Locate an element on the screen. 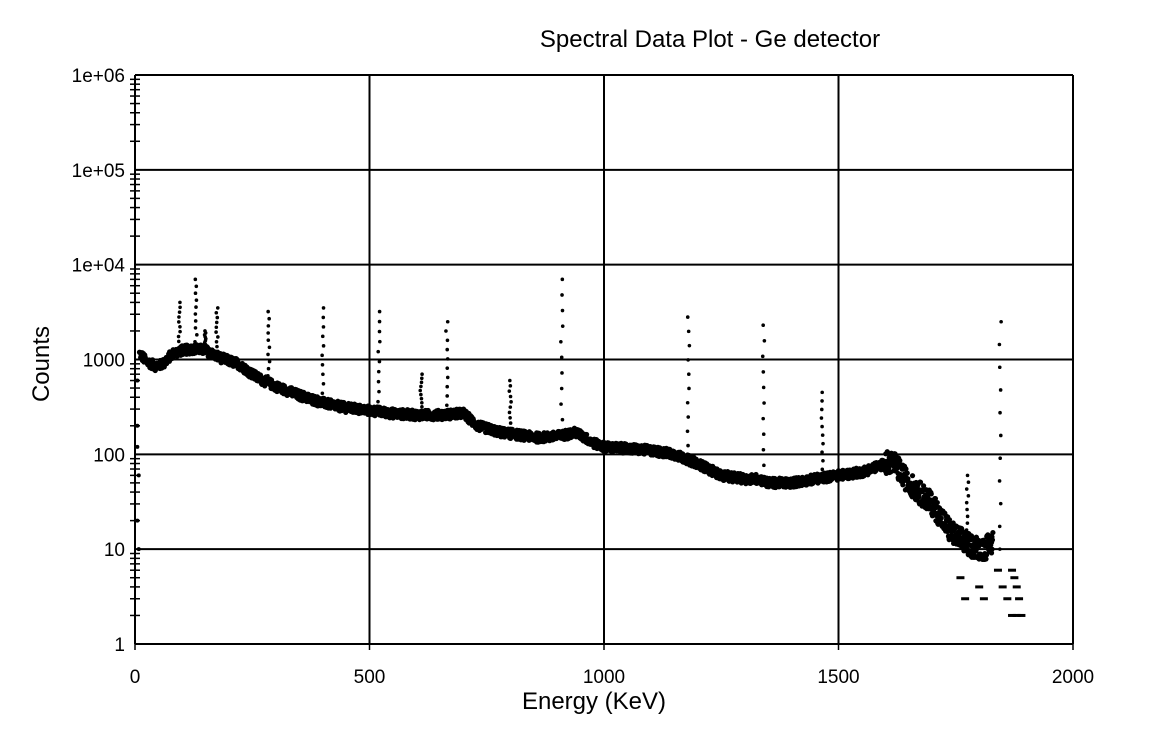  y-tick-label: 1000 is located at coordinates (104, 361).